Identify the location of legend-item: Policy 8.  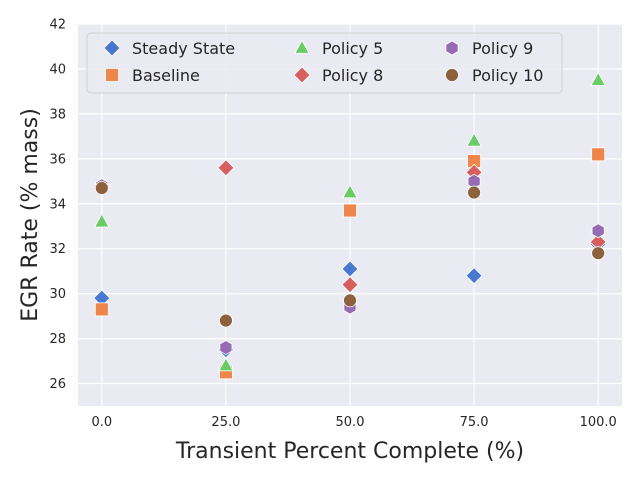
(338, 75).